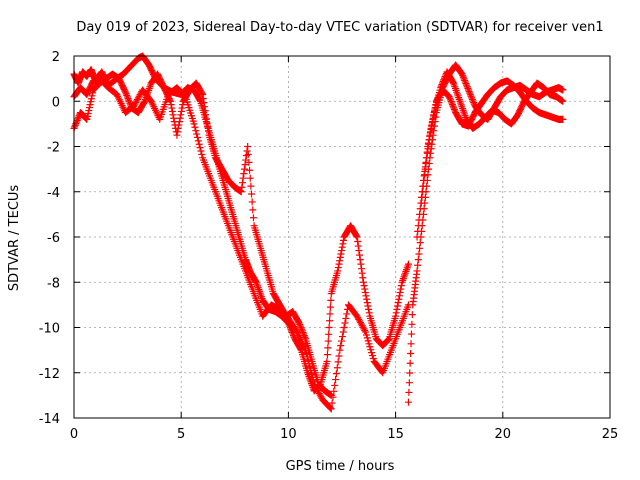 The width and height of the screenshot is (640, 480). Describe the element at coordinates (53, 148) in the screenshot. I see `y-tick-label: -2` at that location.